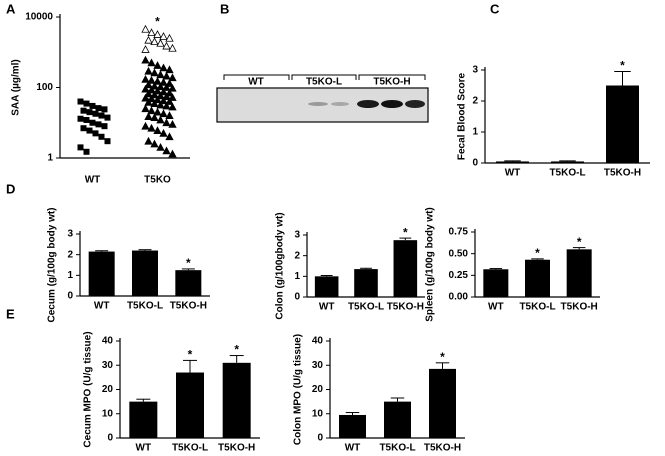  Describe the element at coordinates (256, 82) in the screenshot. I see `lane-label: WT` at that location.